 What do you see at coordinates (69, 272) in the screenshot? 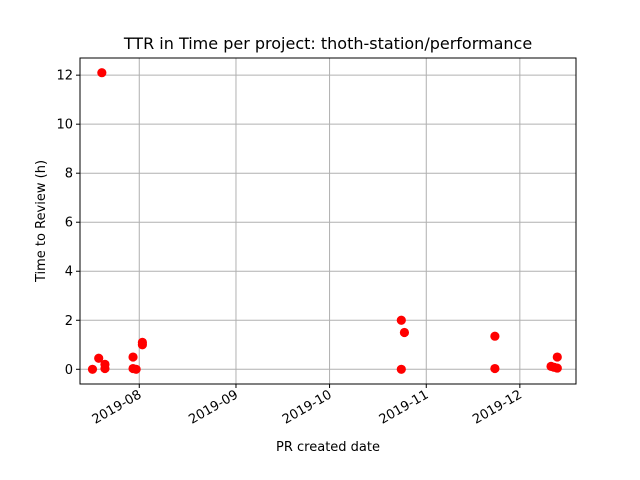
I see `y-tick-label: 4` at bounding box center [69, 272].